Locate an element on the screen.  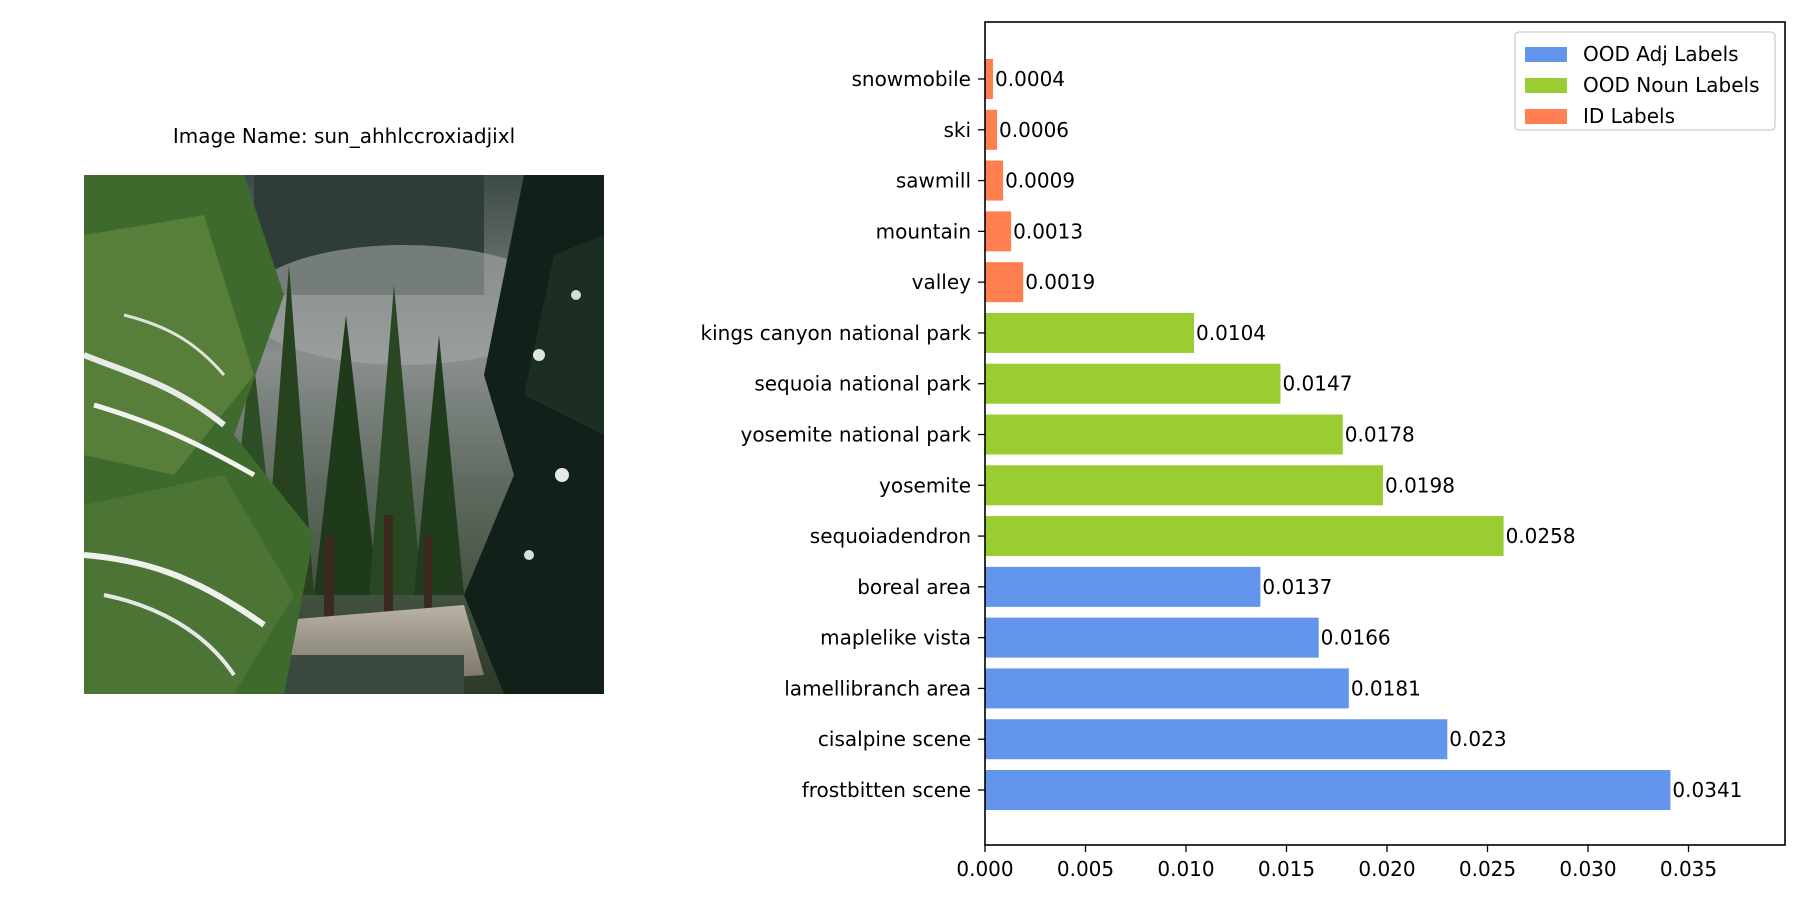
bar-value-label: 0.0004 is located at coordinates (1030, 79).